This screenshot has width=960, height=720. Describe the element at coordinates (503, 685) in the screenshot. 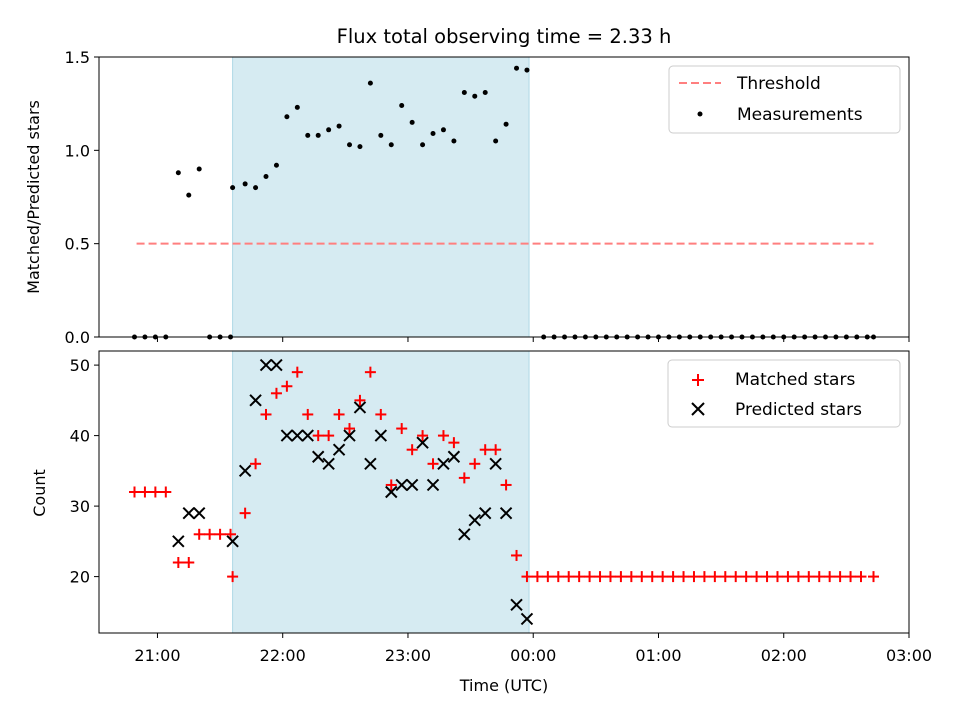

I see `x-axis-label: Time (UTC)` at that location.